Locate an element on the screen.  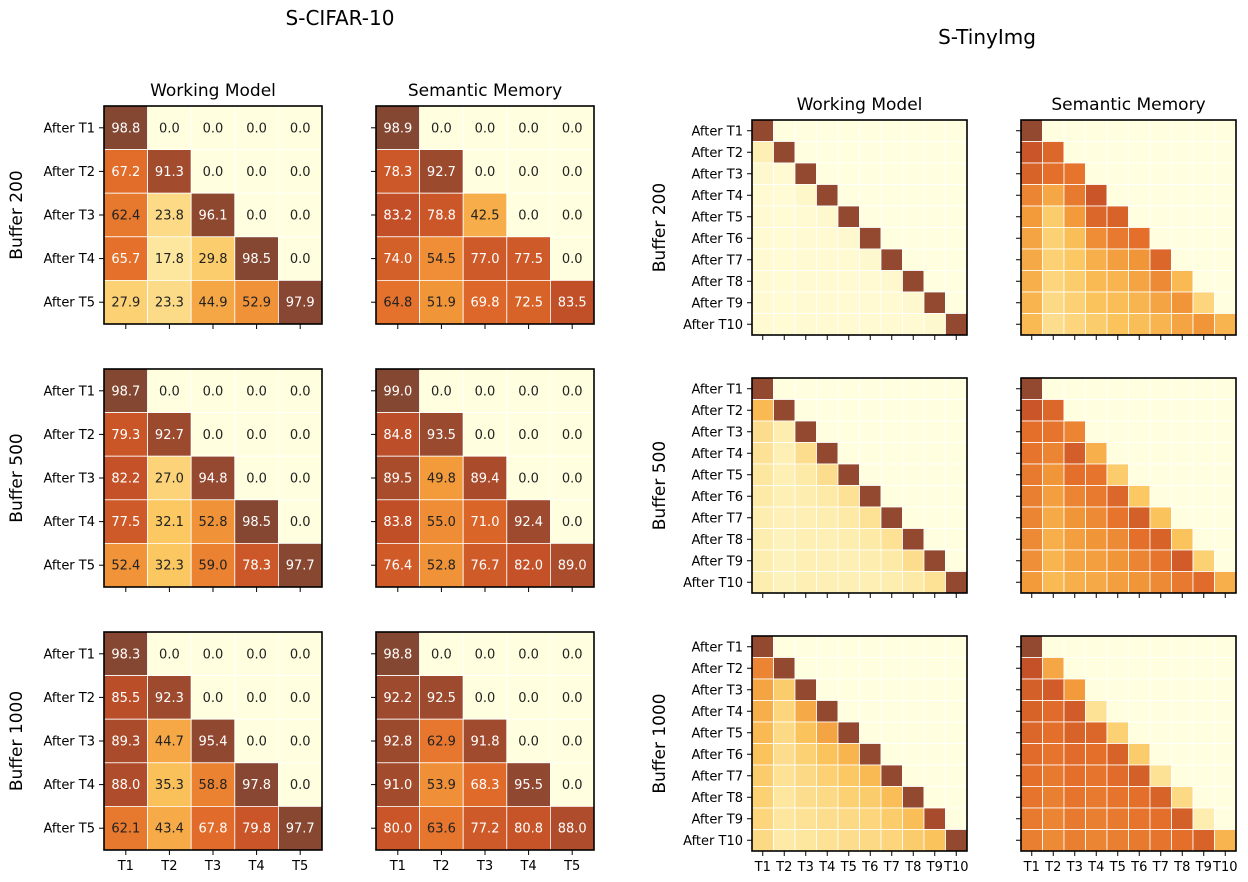
cell-value-label: 79.8 is located at coordinates (256, 829).